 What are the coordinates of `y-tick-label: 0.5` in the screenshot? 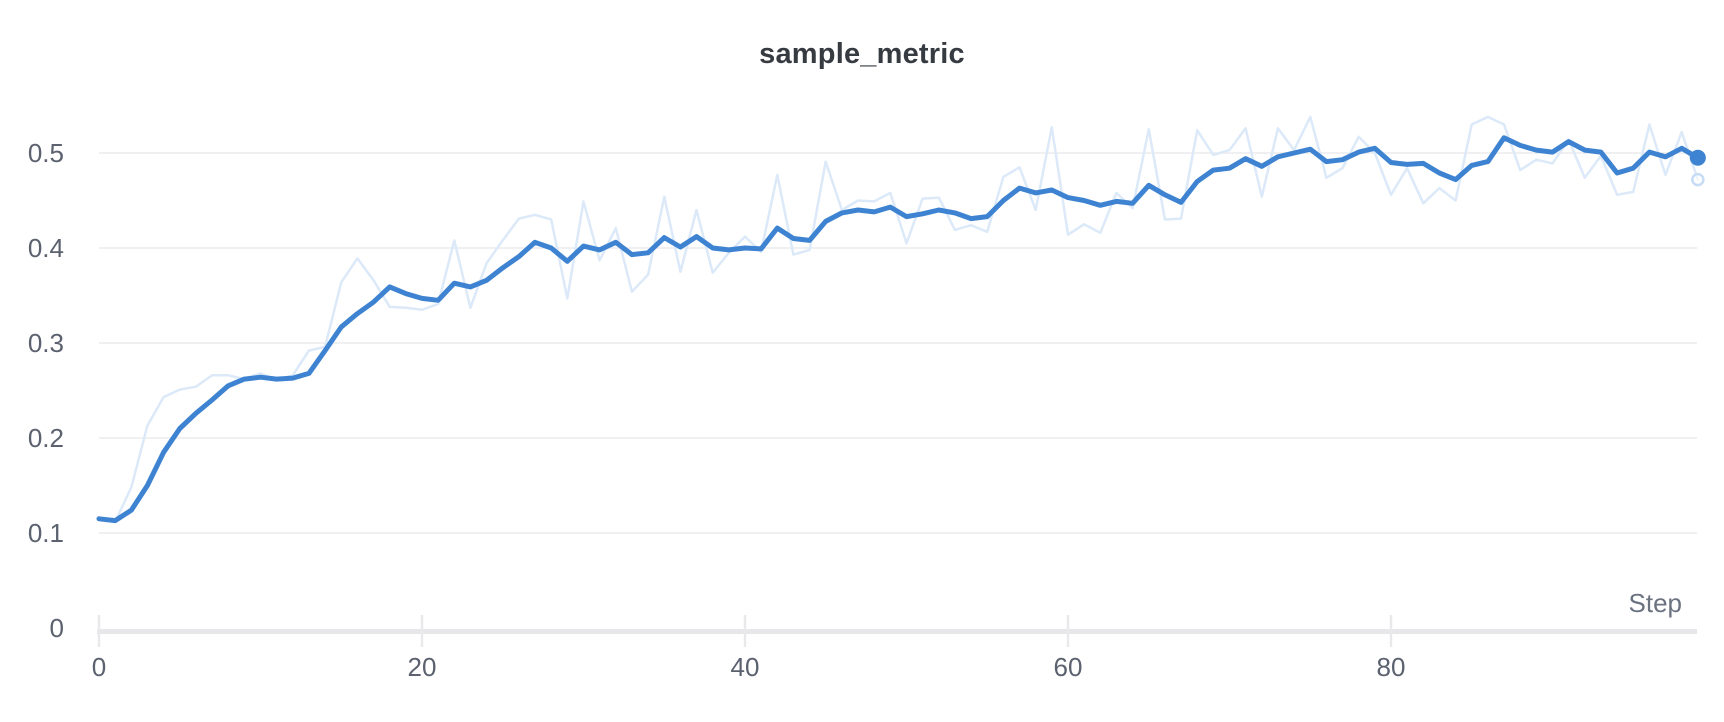 It's located at (45, 153).